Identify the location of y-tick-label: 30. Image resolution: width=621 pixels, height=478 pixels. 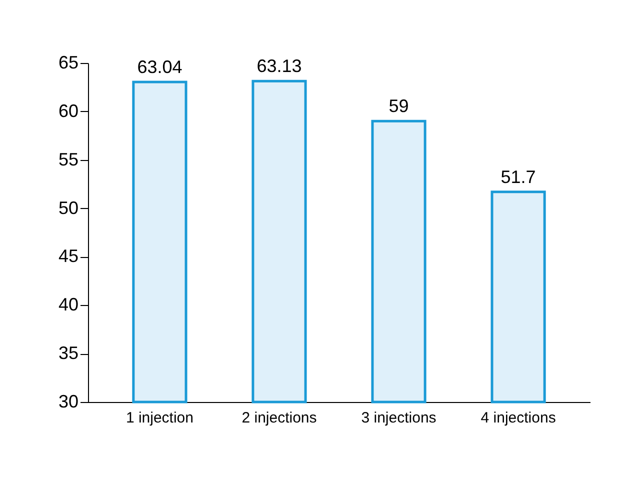
(68, 402).